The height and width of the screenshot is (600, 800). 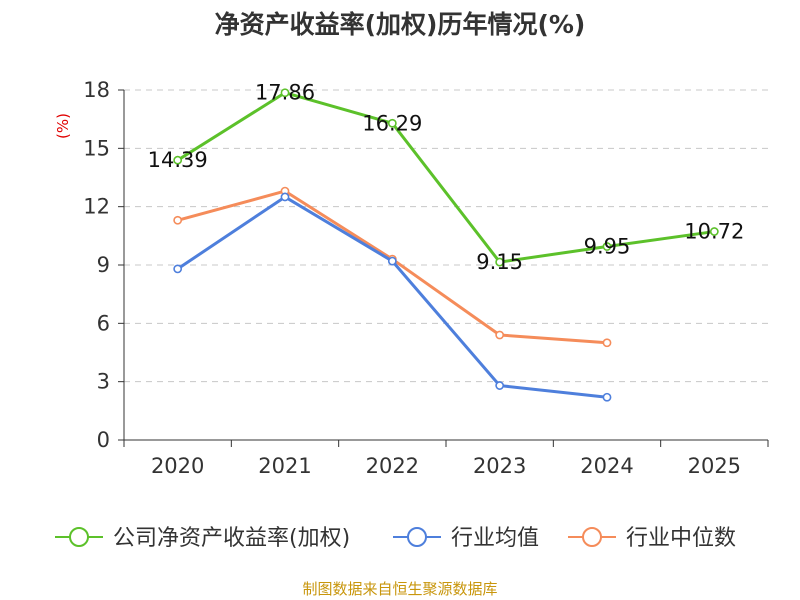 What do you see at coordinates (606, 466) in the screenshot?
I see `x-tick-label: 2024` at bounding box center [606, 466].